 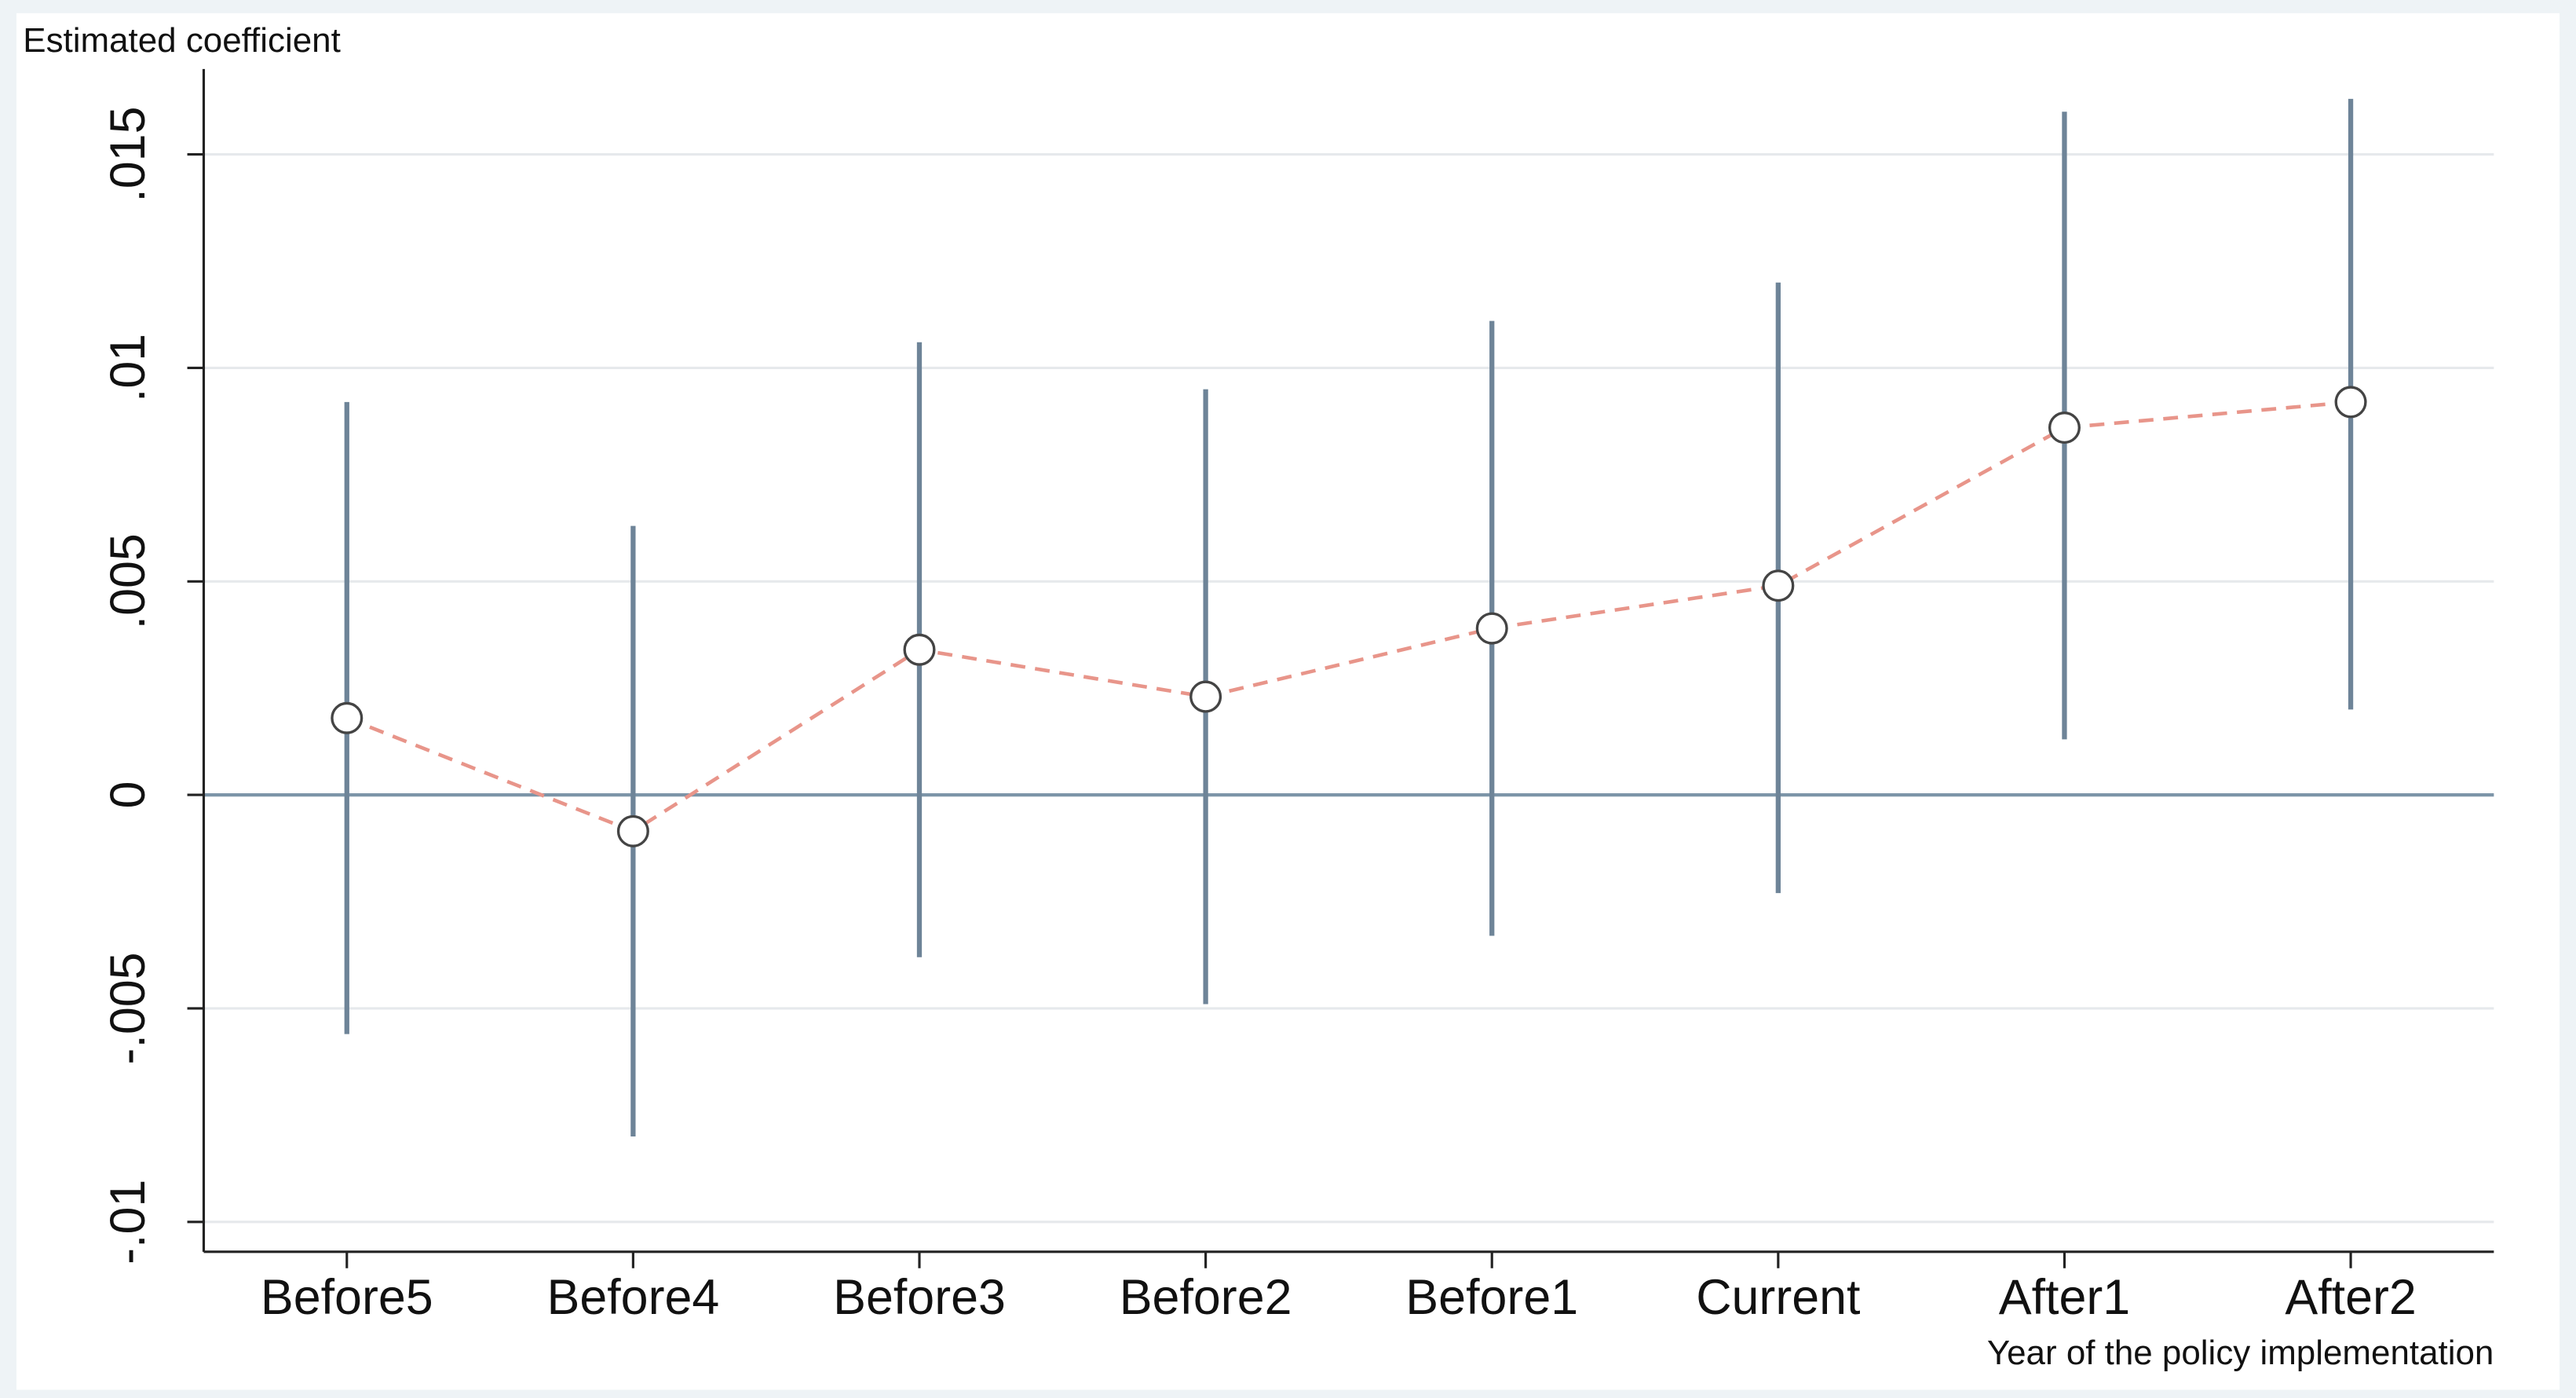 I want to click on y-tick-label: .015, so click(x=128, y=155).